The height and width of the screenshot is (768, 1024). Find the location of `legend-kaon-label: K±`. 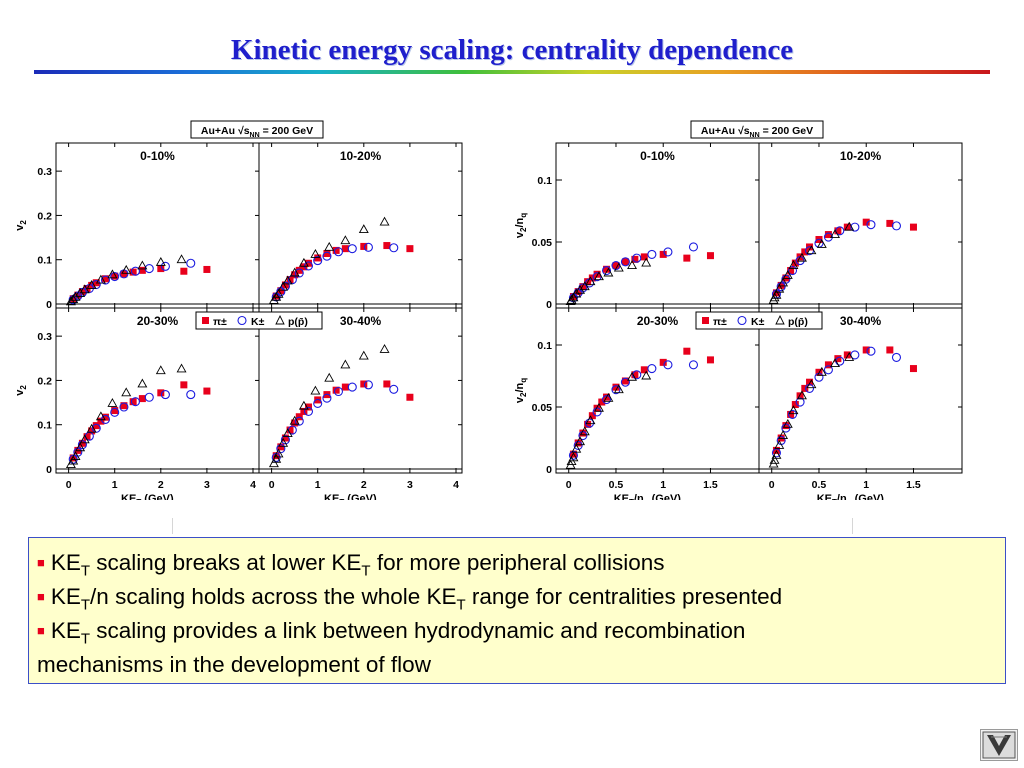

legend-kaon-label: K± is located at coordinates (758, 322).